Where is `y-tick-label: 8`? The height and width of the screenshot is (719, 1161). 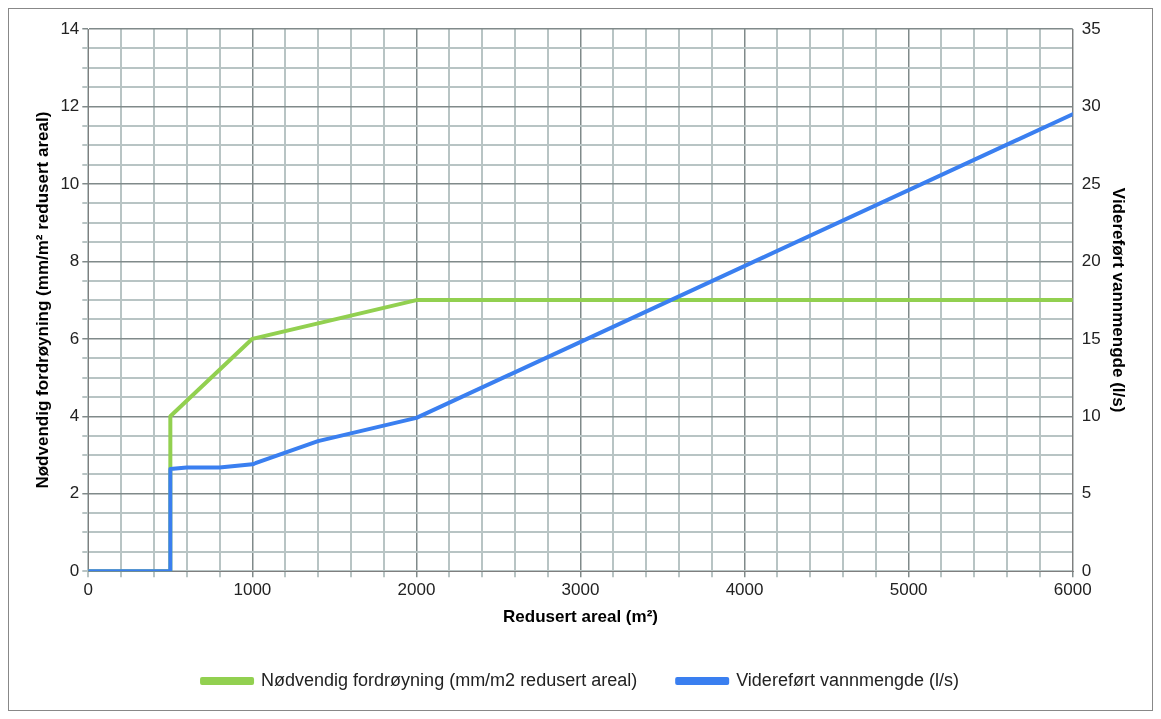 y-tick-label: 8 is located at coordinates (74, 261).